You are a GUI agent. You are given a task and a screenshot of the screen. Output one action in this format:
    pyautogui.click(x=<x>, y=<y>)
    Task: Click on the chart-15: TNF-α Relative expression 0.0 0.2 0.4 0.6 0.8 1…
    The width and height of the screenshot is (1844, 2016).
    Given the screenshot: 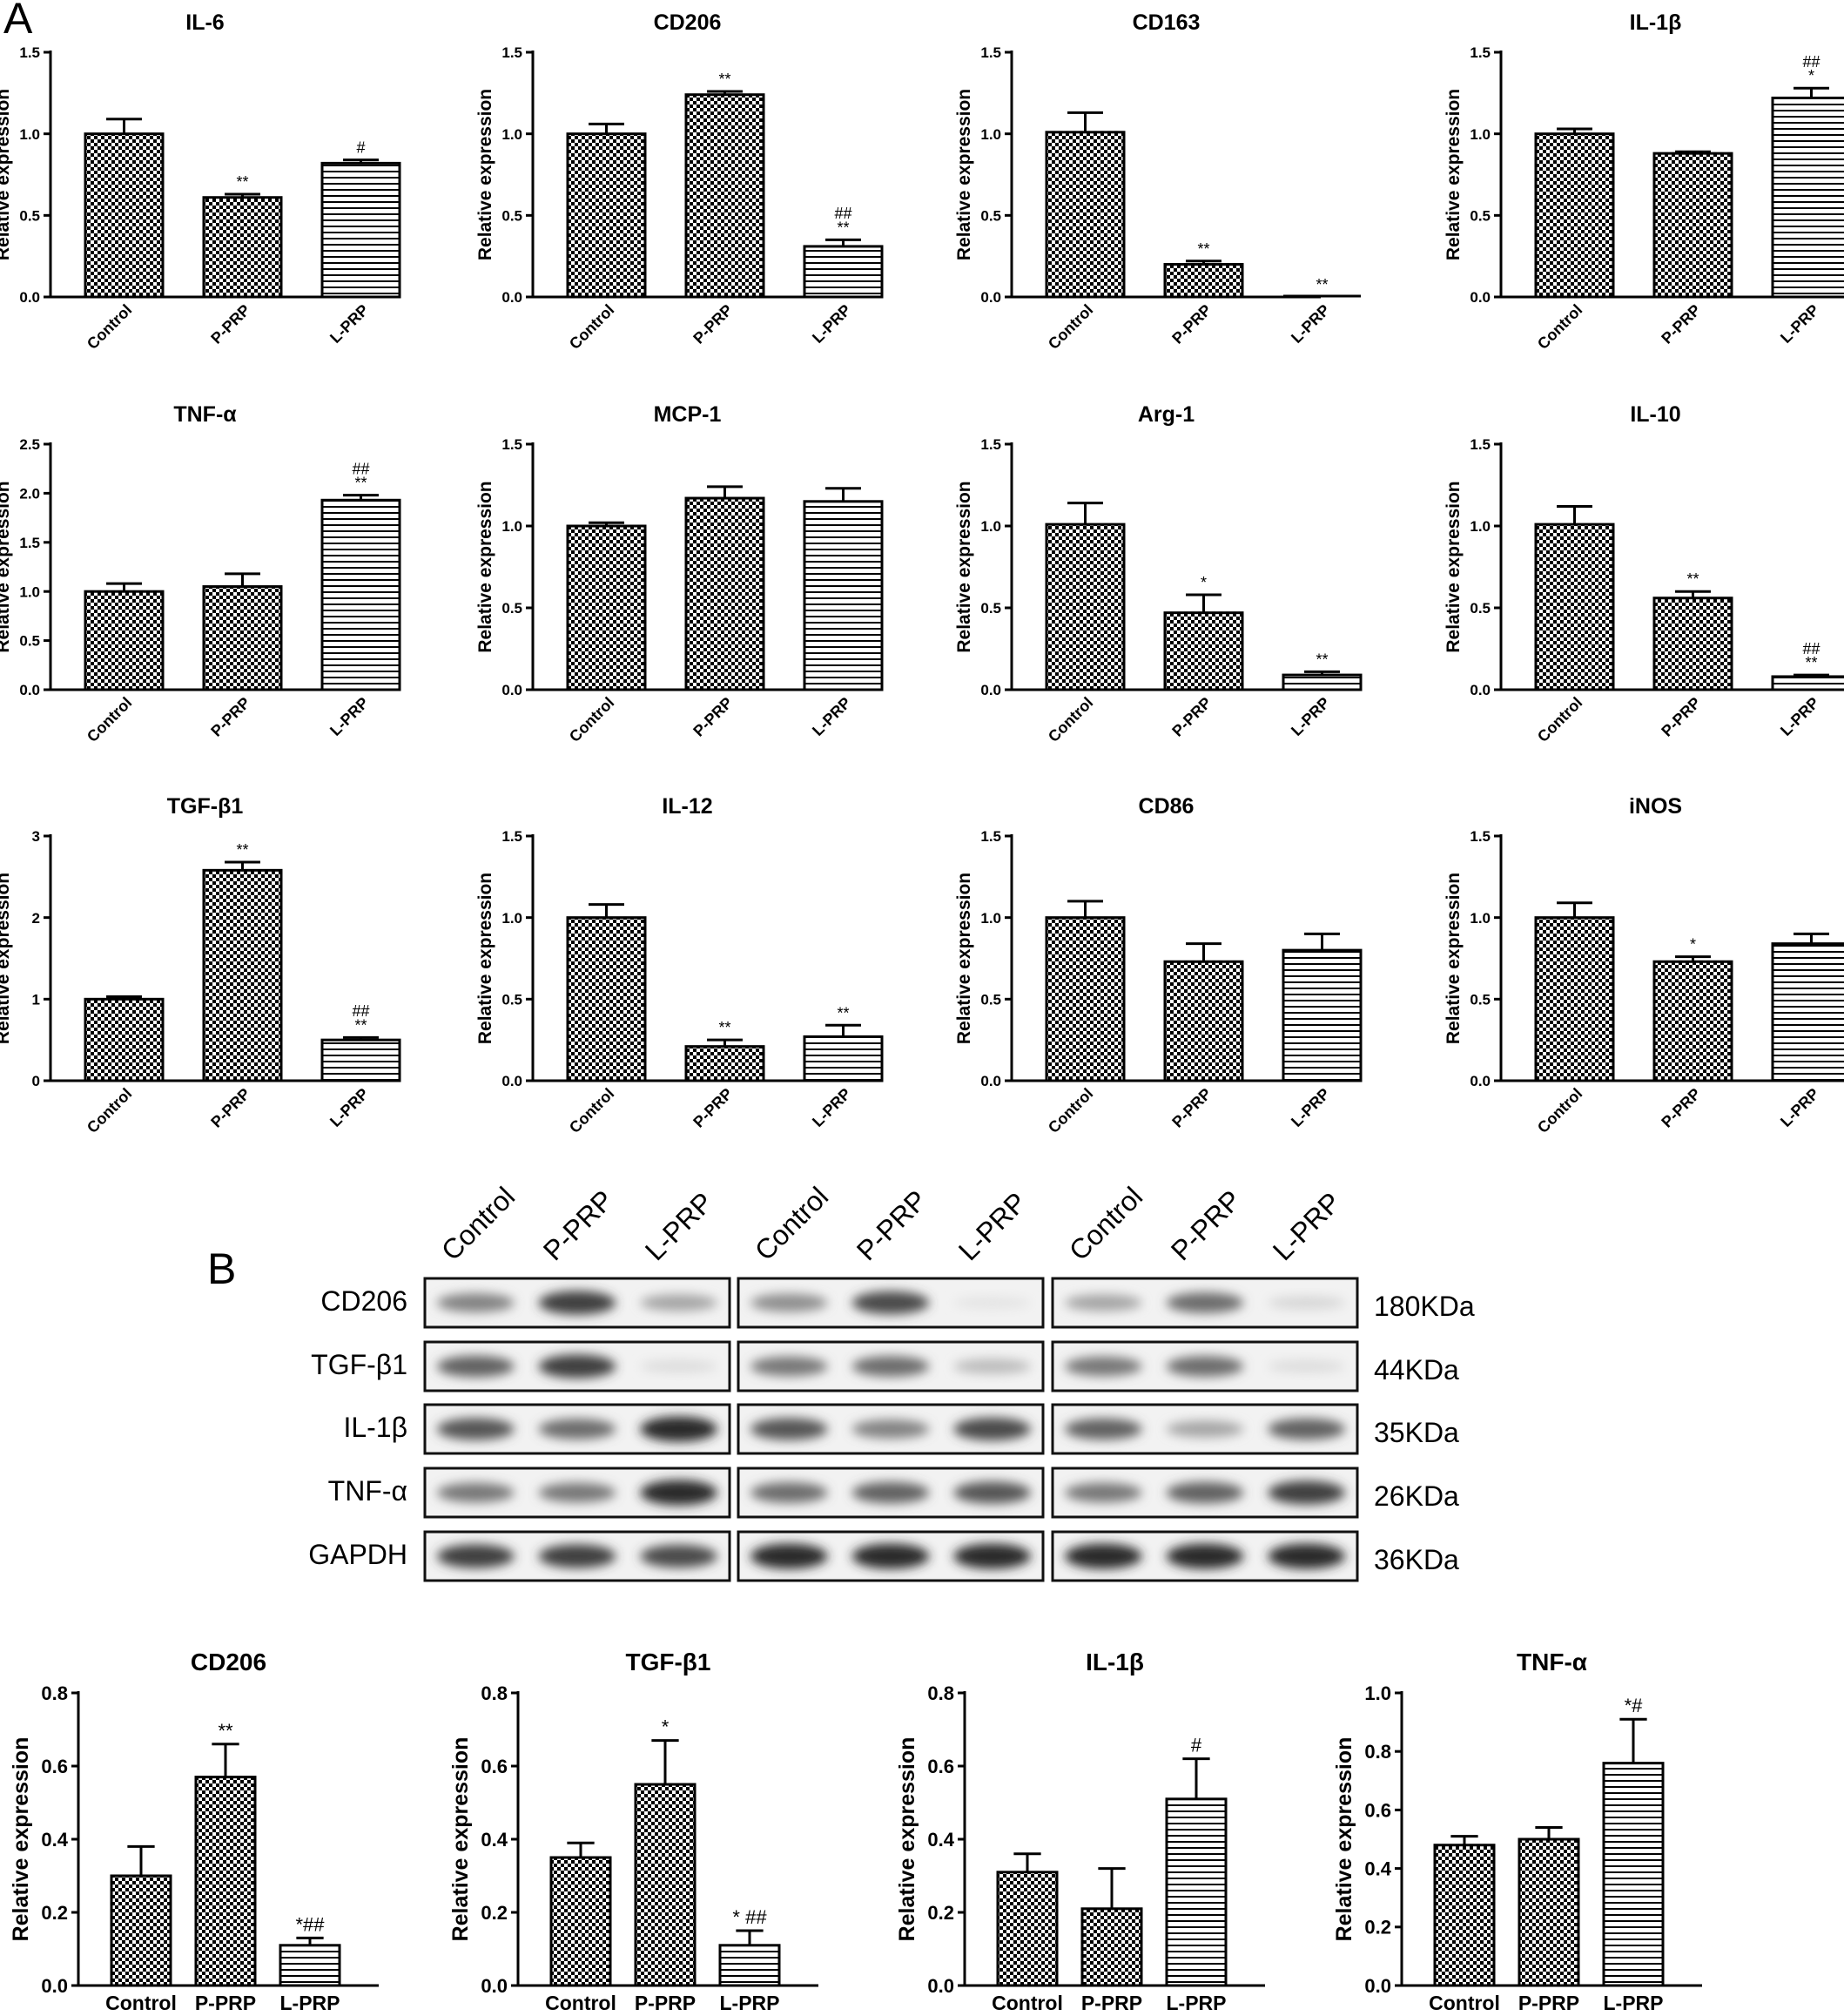 What is the action you would take?
    pyautogui.click(x=1517, y=1831)
    